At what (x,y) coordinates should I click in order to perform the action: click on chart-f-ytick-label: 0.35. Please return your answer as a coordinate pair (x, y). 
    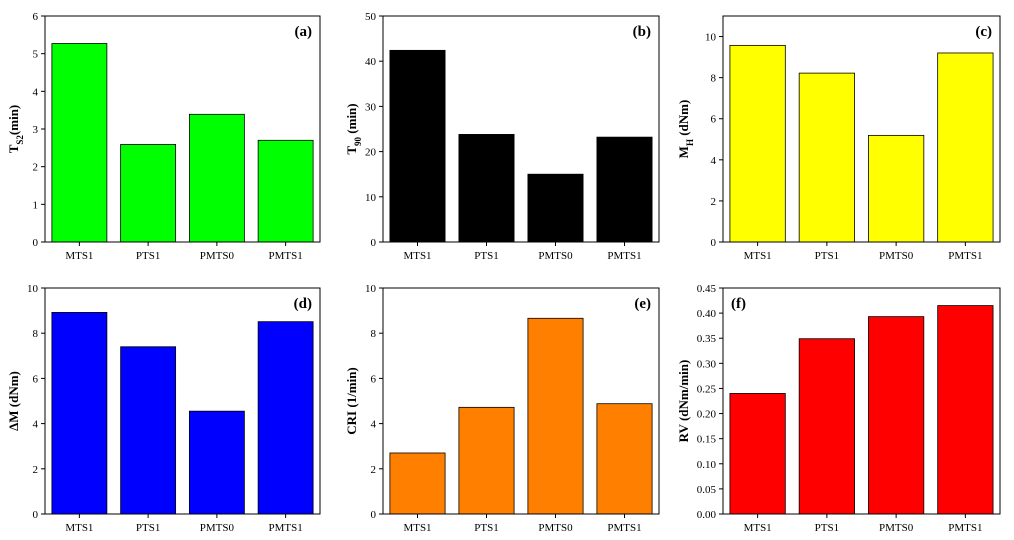
    Looking at the image, I should click on (707, 339).